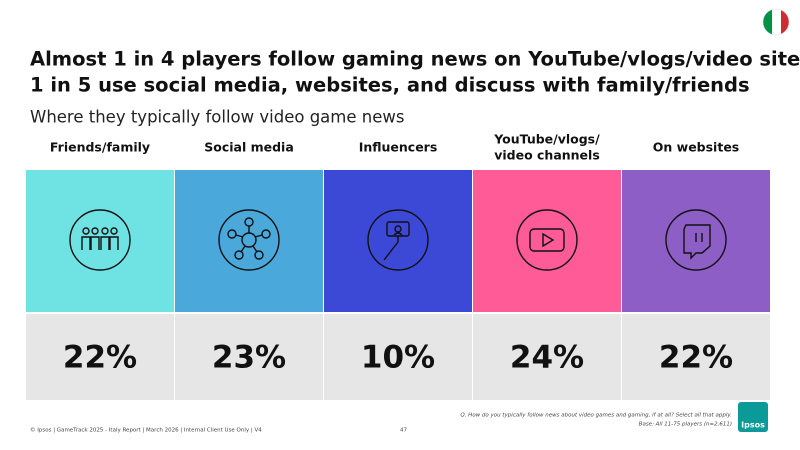  I want to click on column-label: On websites, so click(696, 147).